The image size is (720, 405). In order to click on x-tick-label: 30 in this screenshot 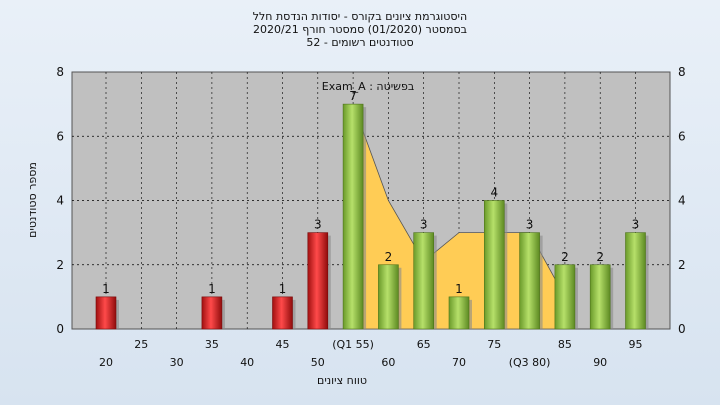, I will do `click(177, 362)`.